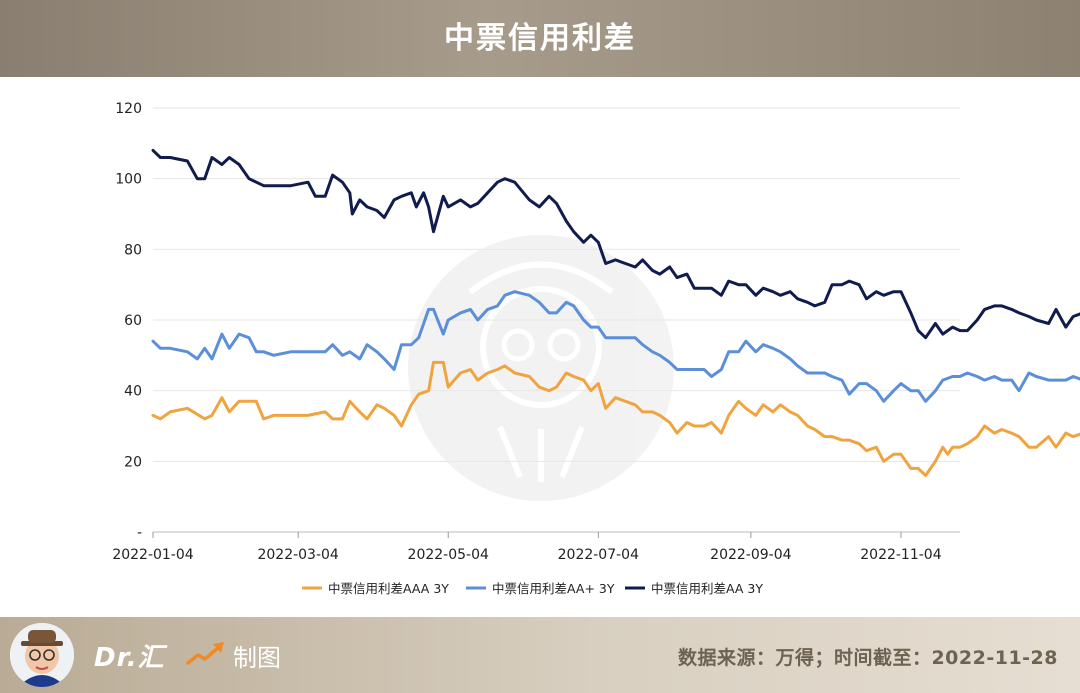 The height and width of the screenshot is (693, 1080). What do you see at coordinates (129, 658) in the screenshot?
I see `brand-logo: Dr.汇` at bounding box center [129, 658].